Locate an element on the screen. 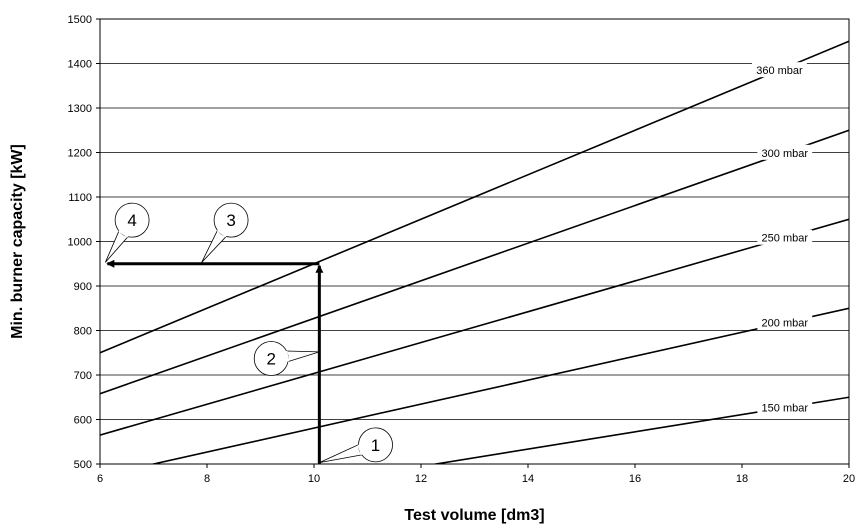 The height and width of the screenshot is (528, 861). series-label-360-mbar: 360 mbar is located at coordinates (779, 71).